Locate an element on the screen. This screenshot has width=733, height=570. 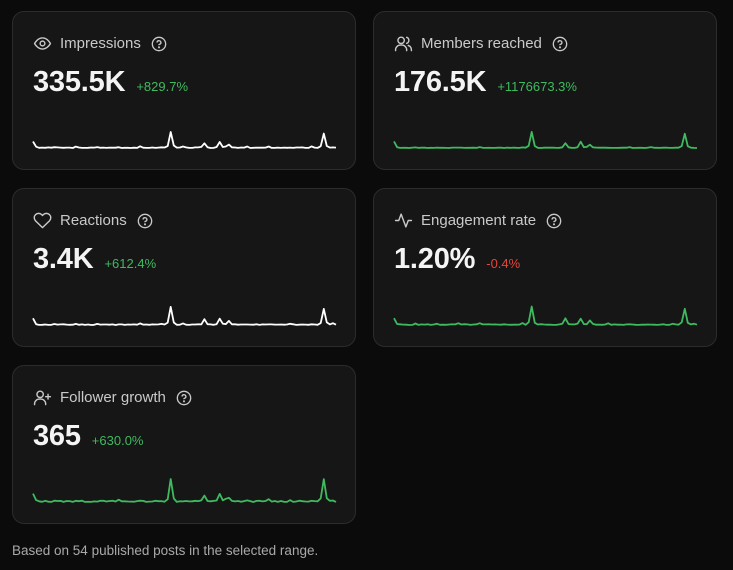
activity-icon is located at coordinates (403, 220).